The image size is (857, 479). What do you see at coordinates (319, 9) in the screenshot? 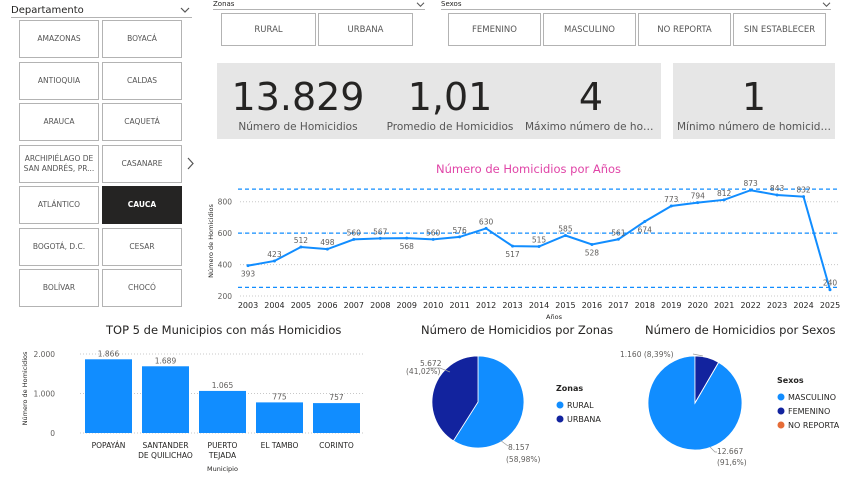
I see `zonas-underline` at bounding box center [319, 9].